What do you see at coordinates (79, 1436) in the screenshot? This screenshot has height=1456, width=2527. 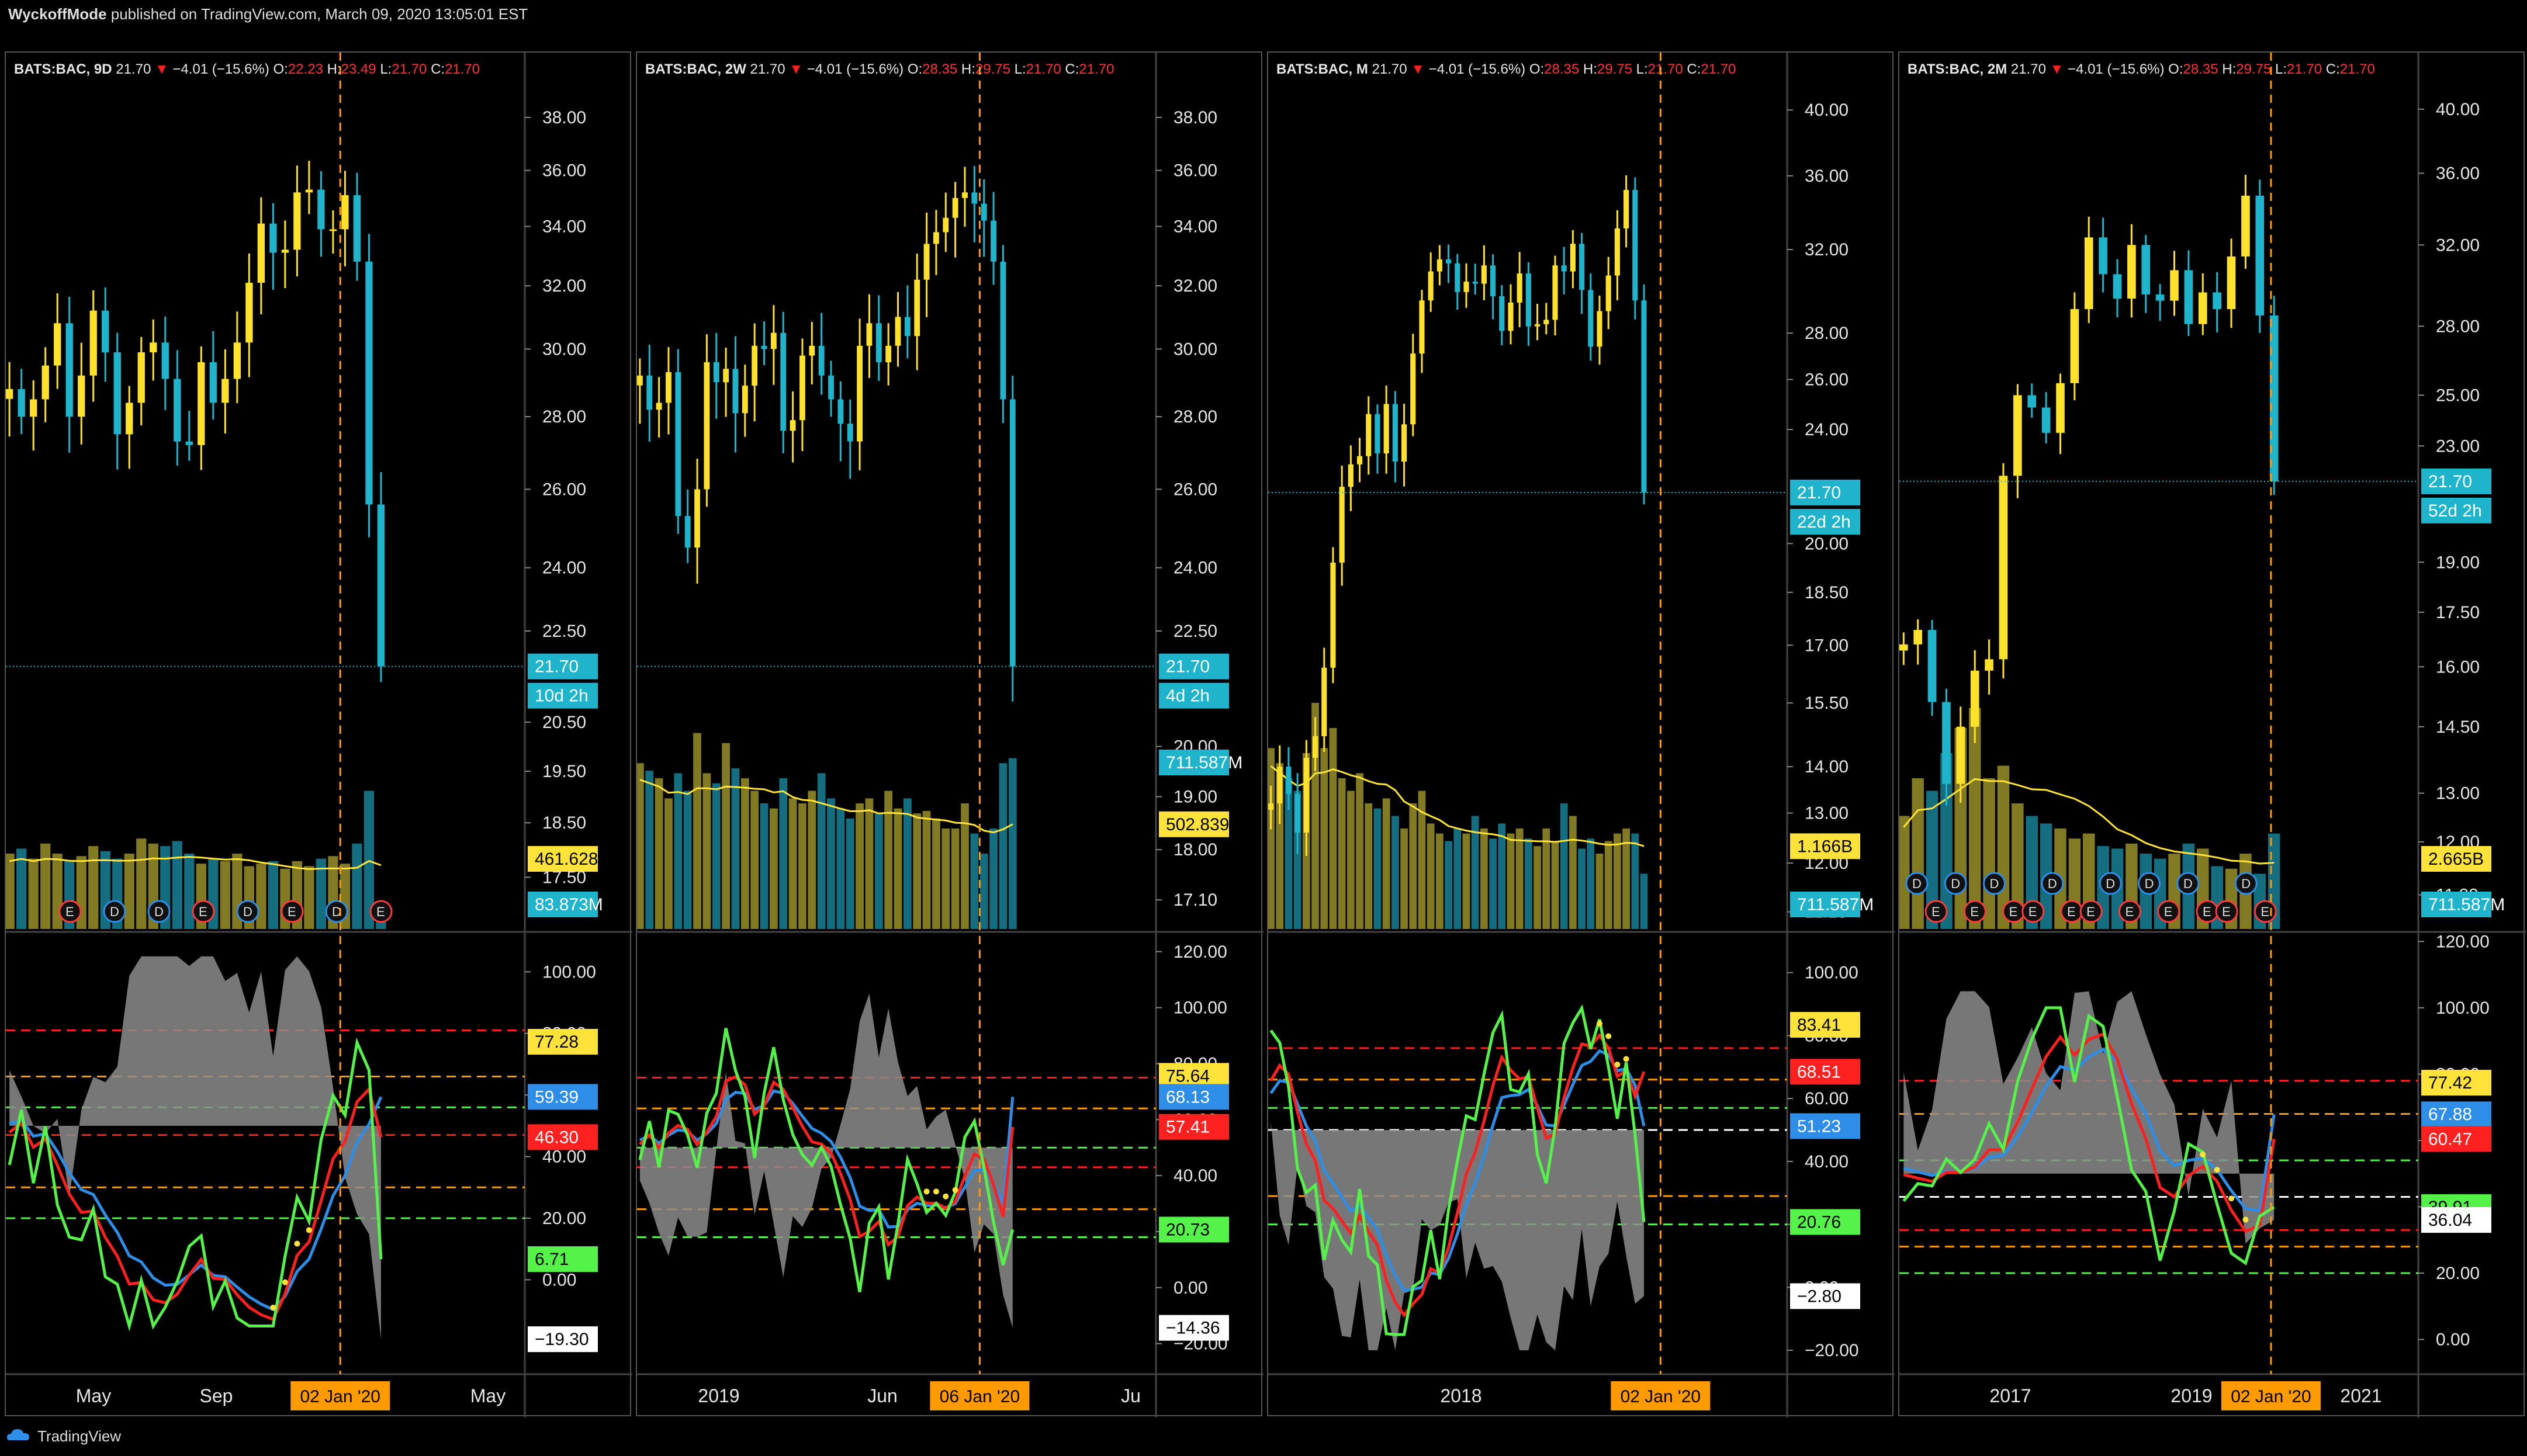 I see `footer-brand: TradingView` at bounding box center [79, 1436].